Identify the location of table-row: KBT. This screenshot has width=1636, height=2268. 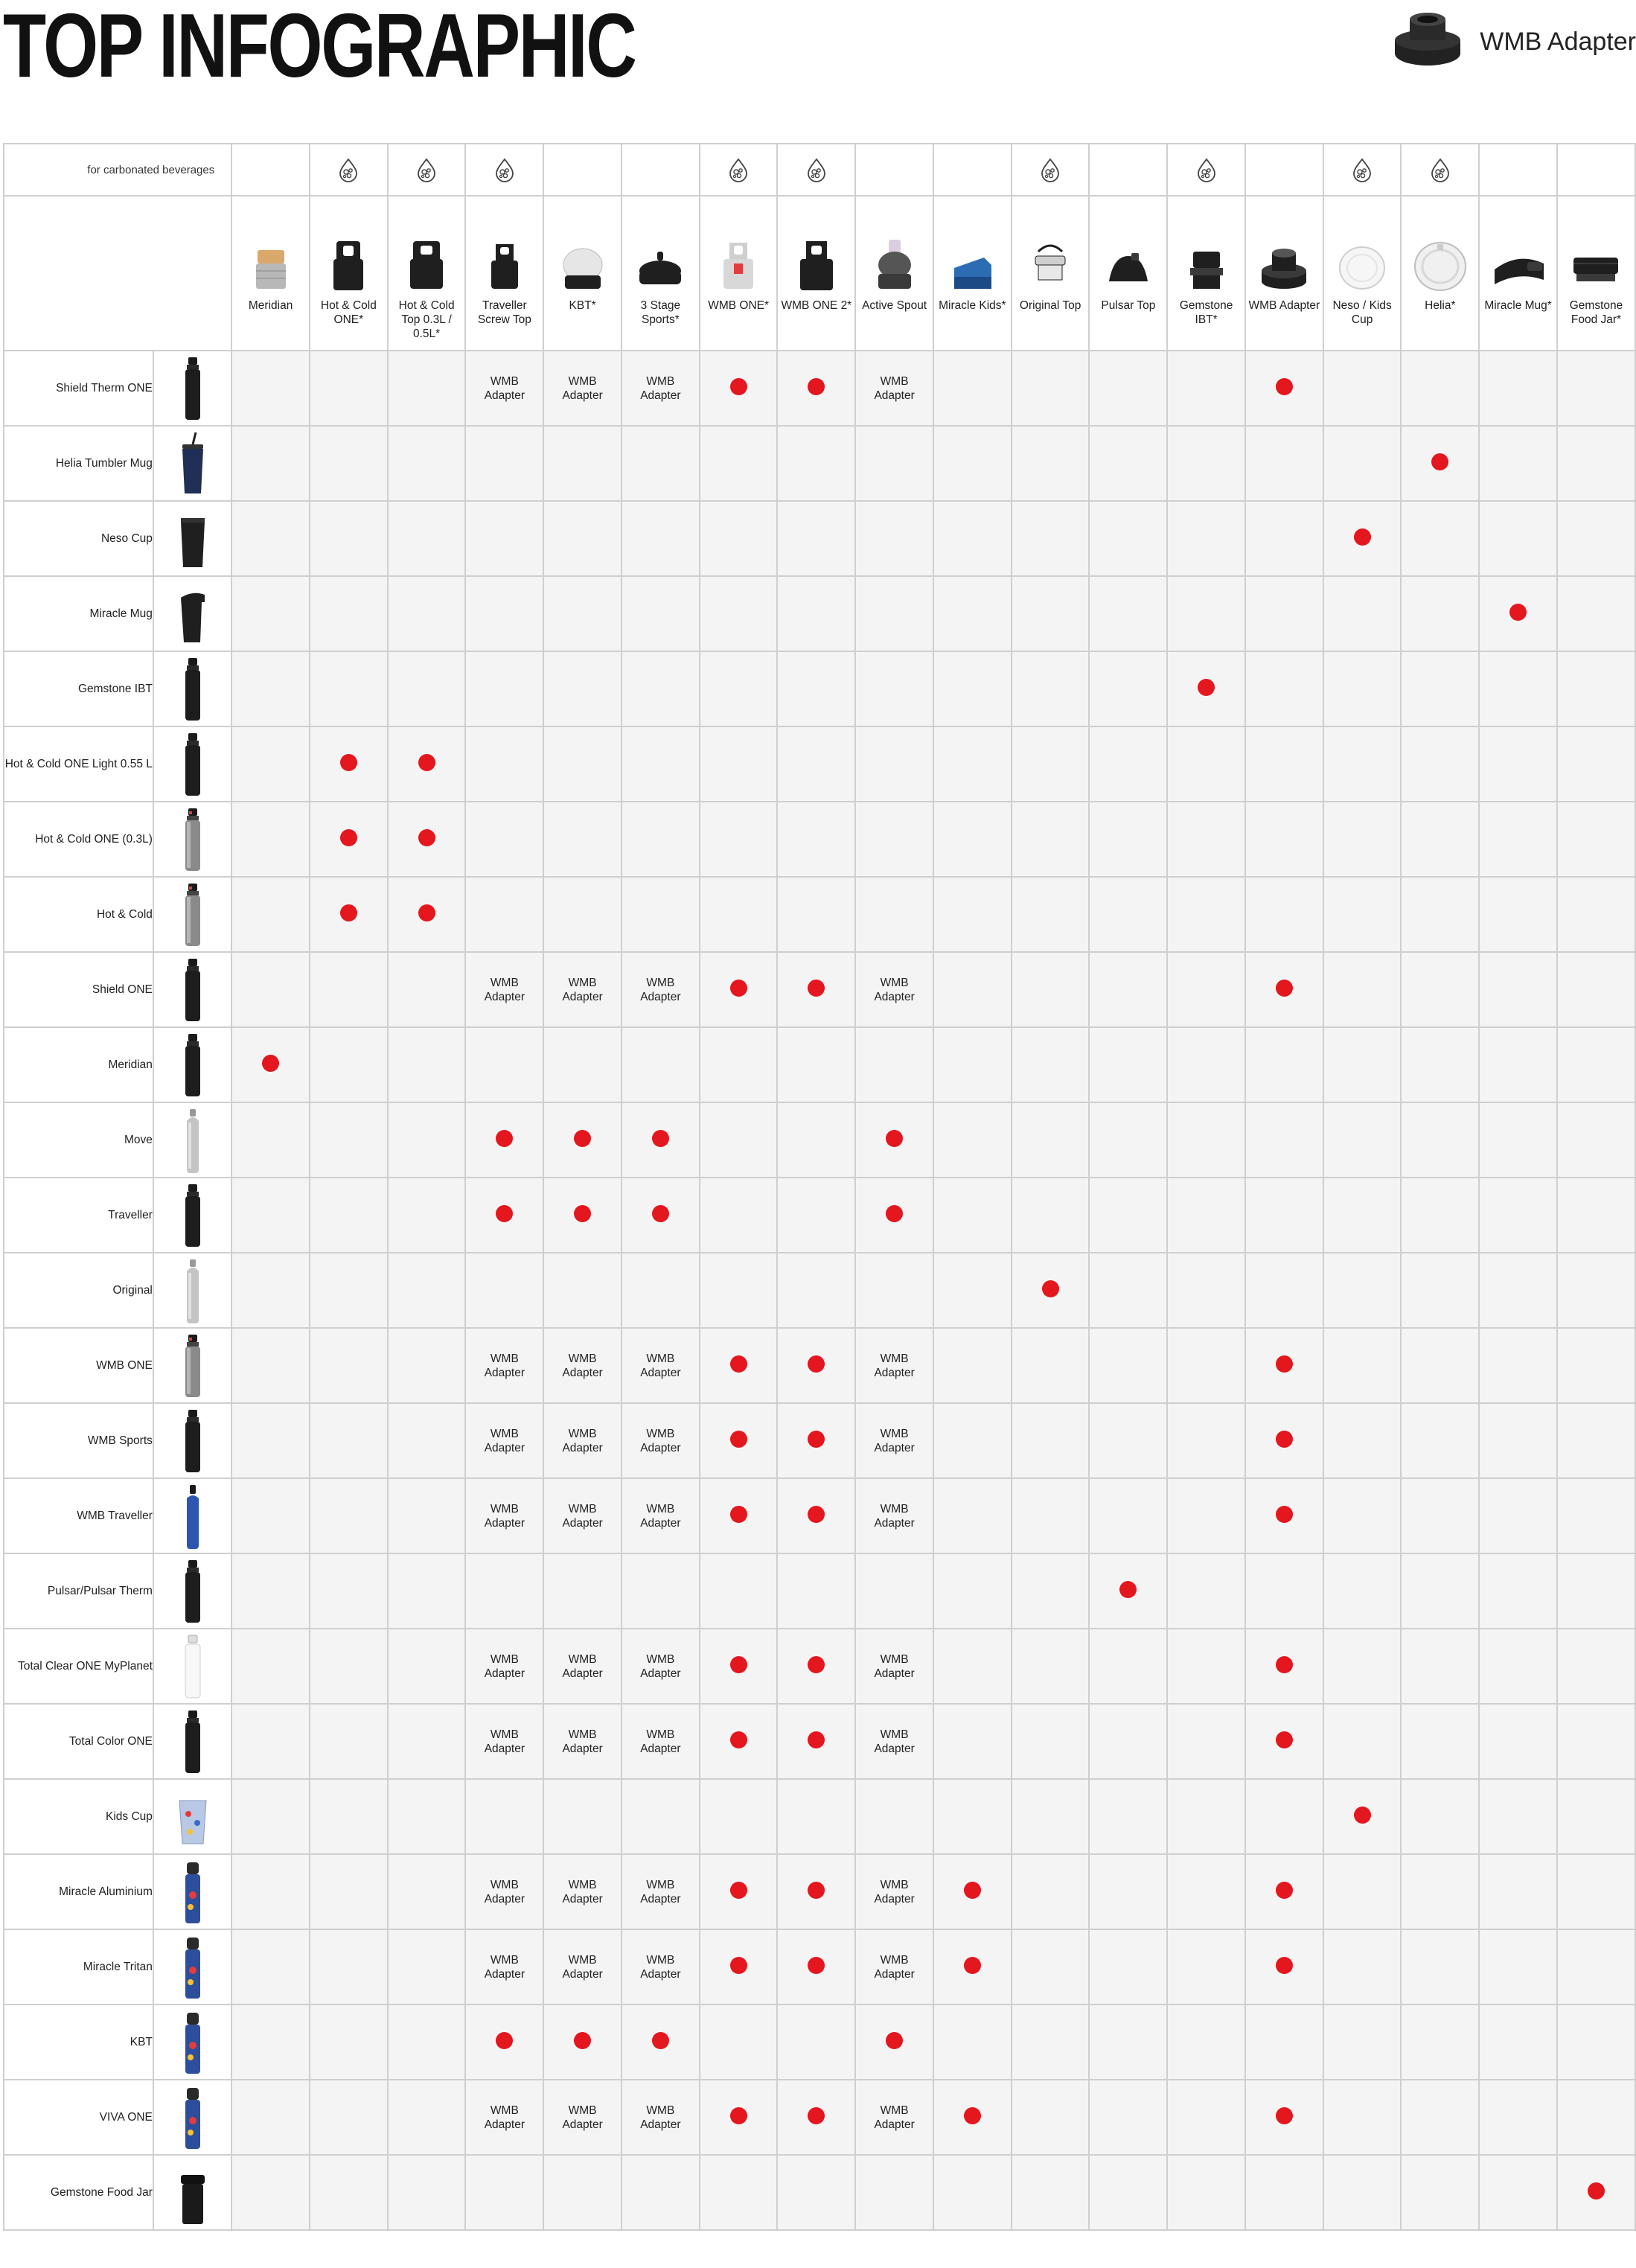
(819, 2042).